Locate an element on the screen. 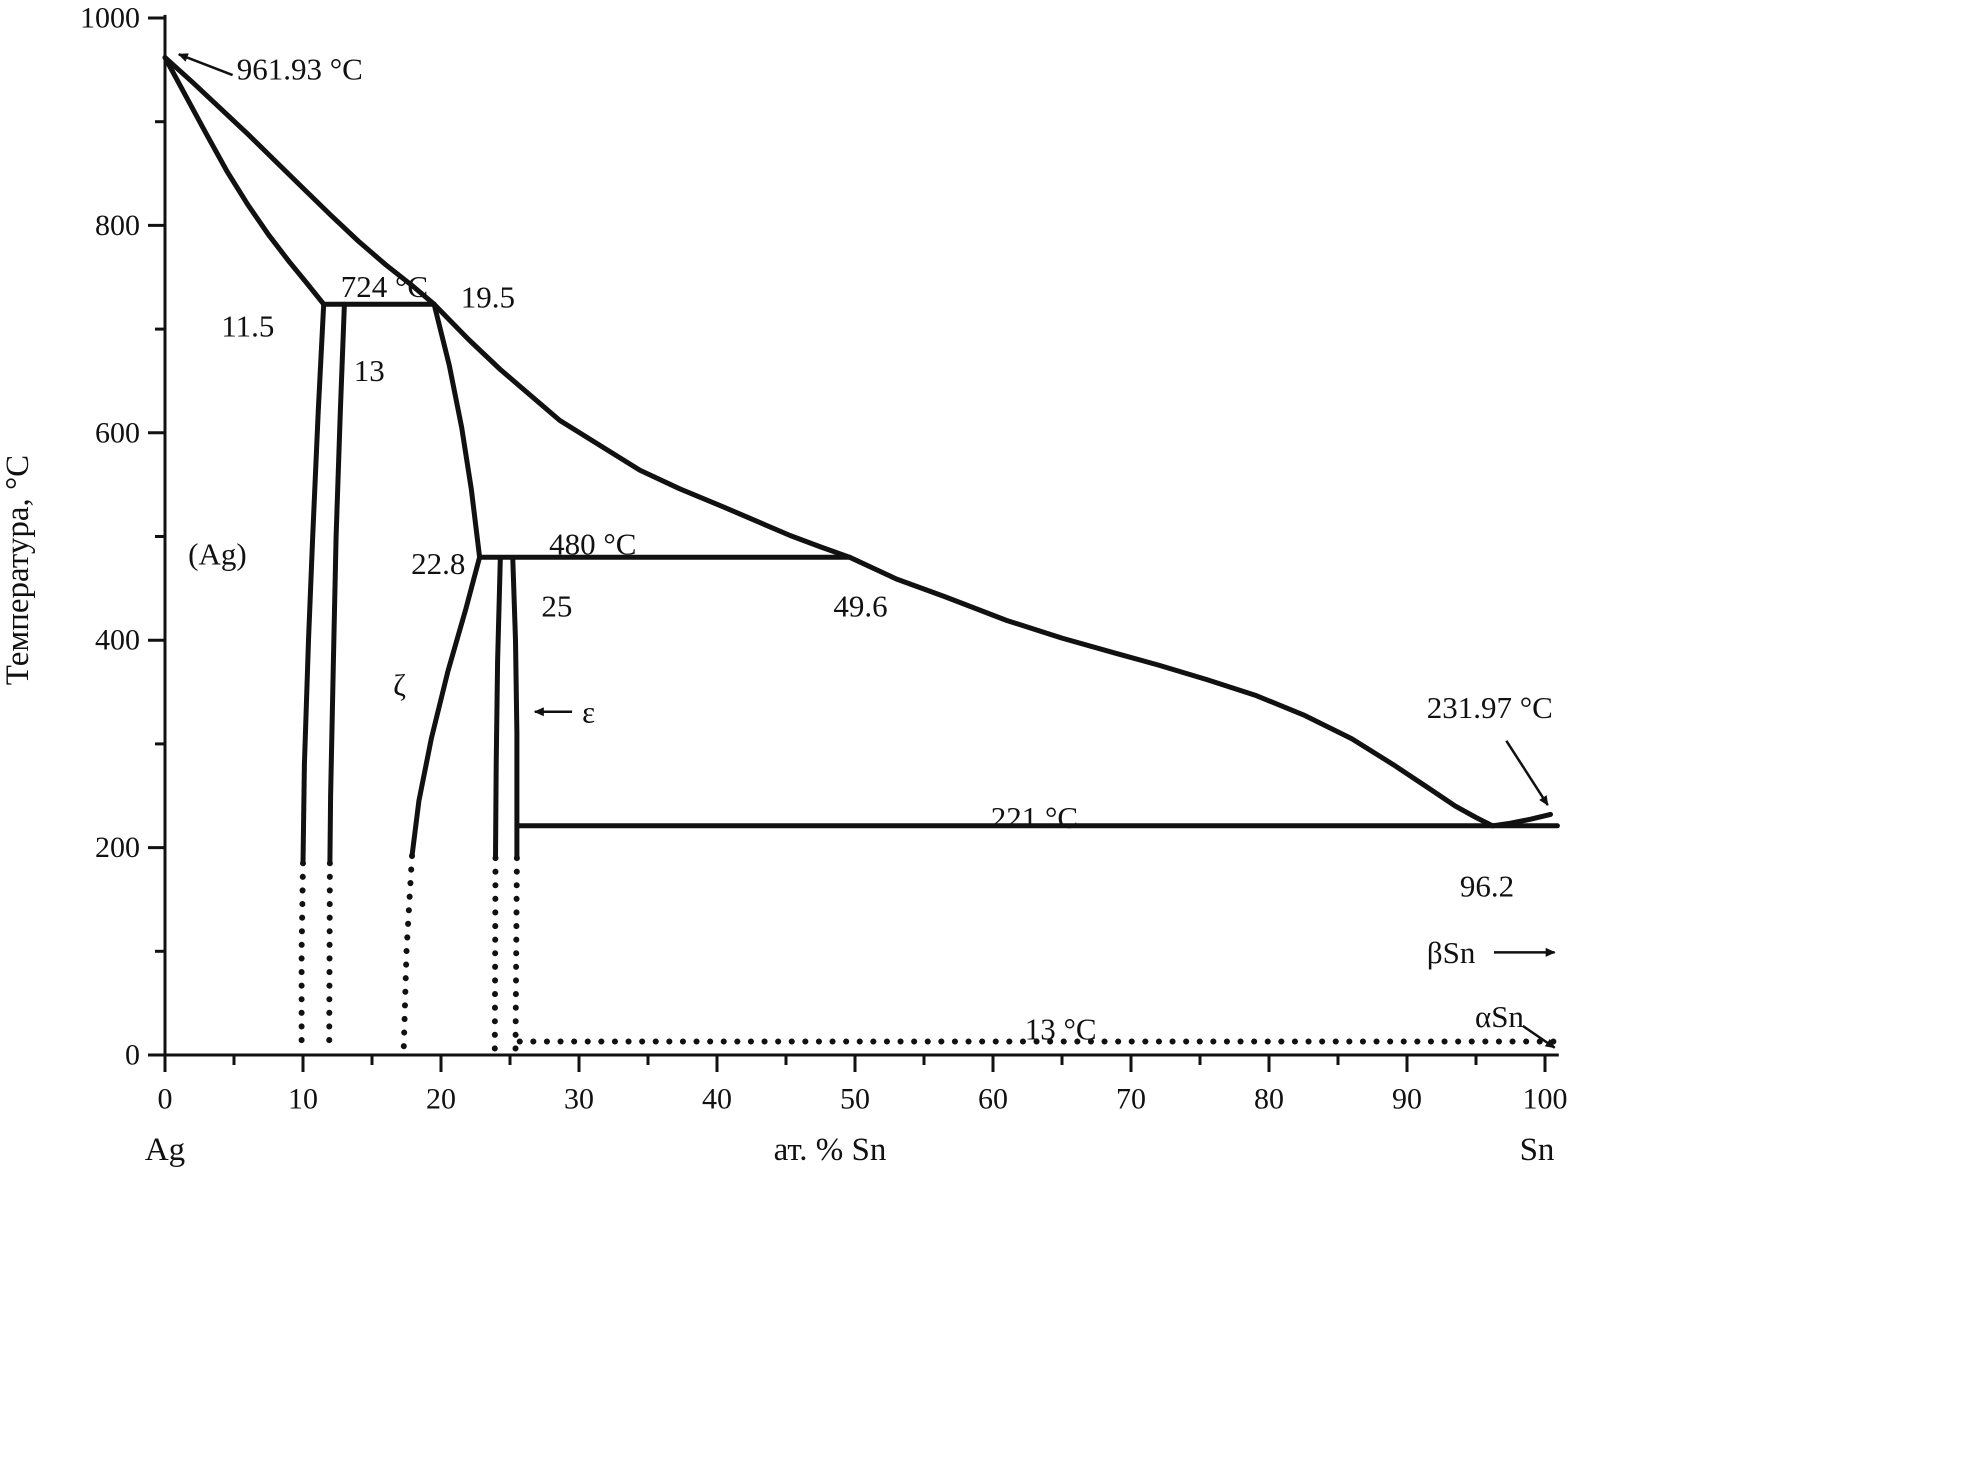  annotation-comp-22-8: 22.8 is located at coordinates (438, 563).